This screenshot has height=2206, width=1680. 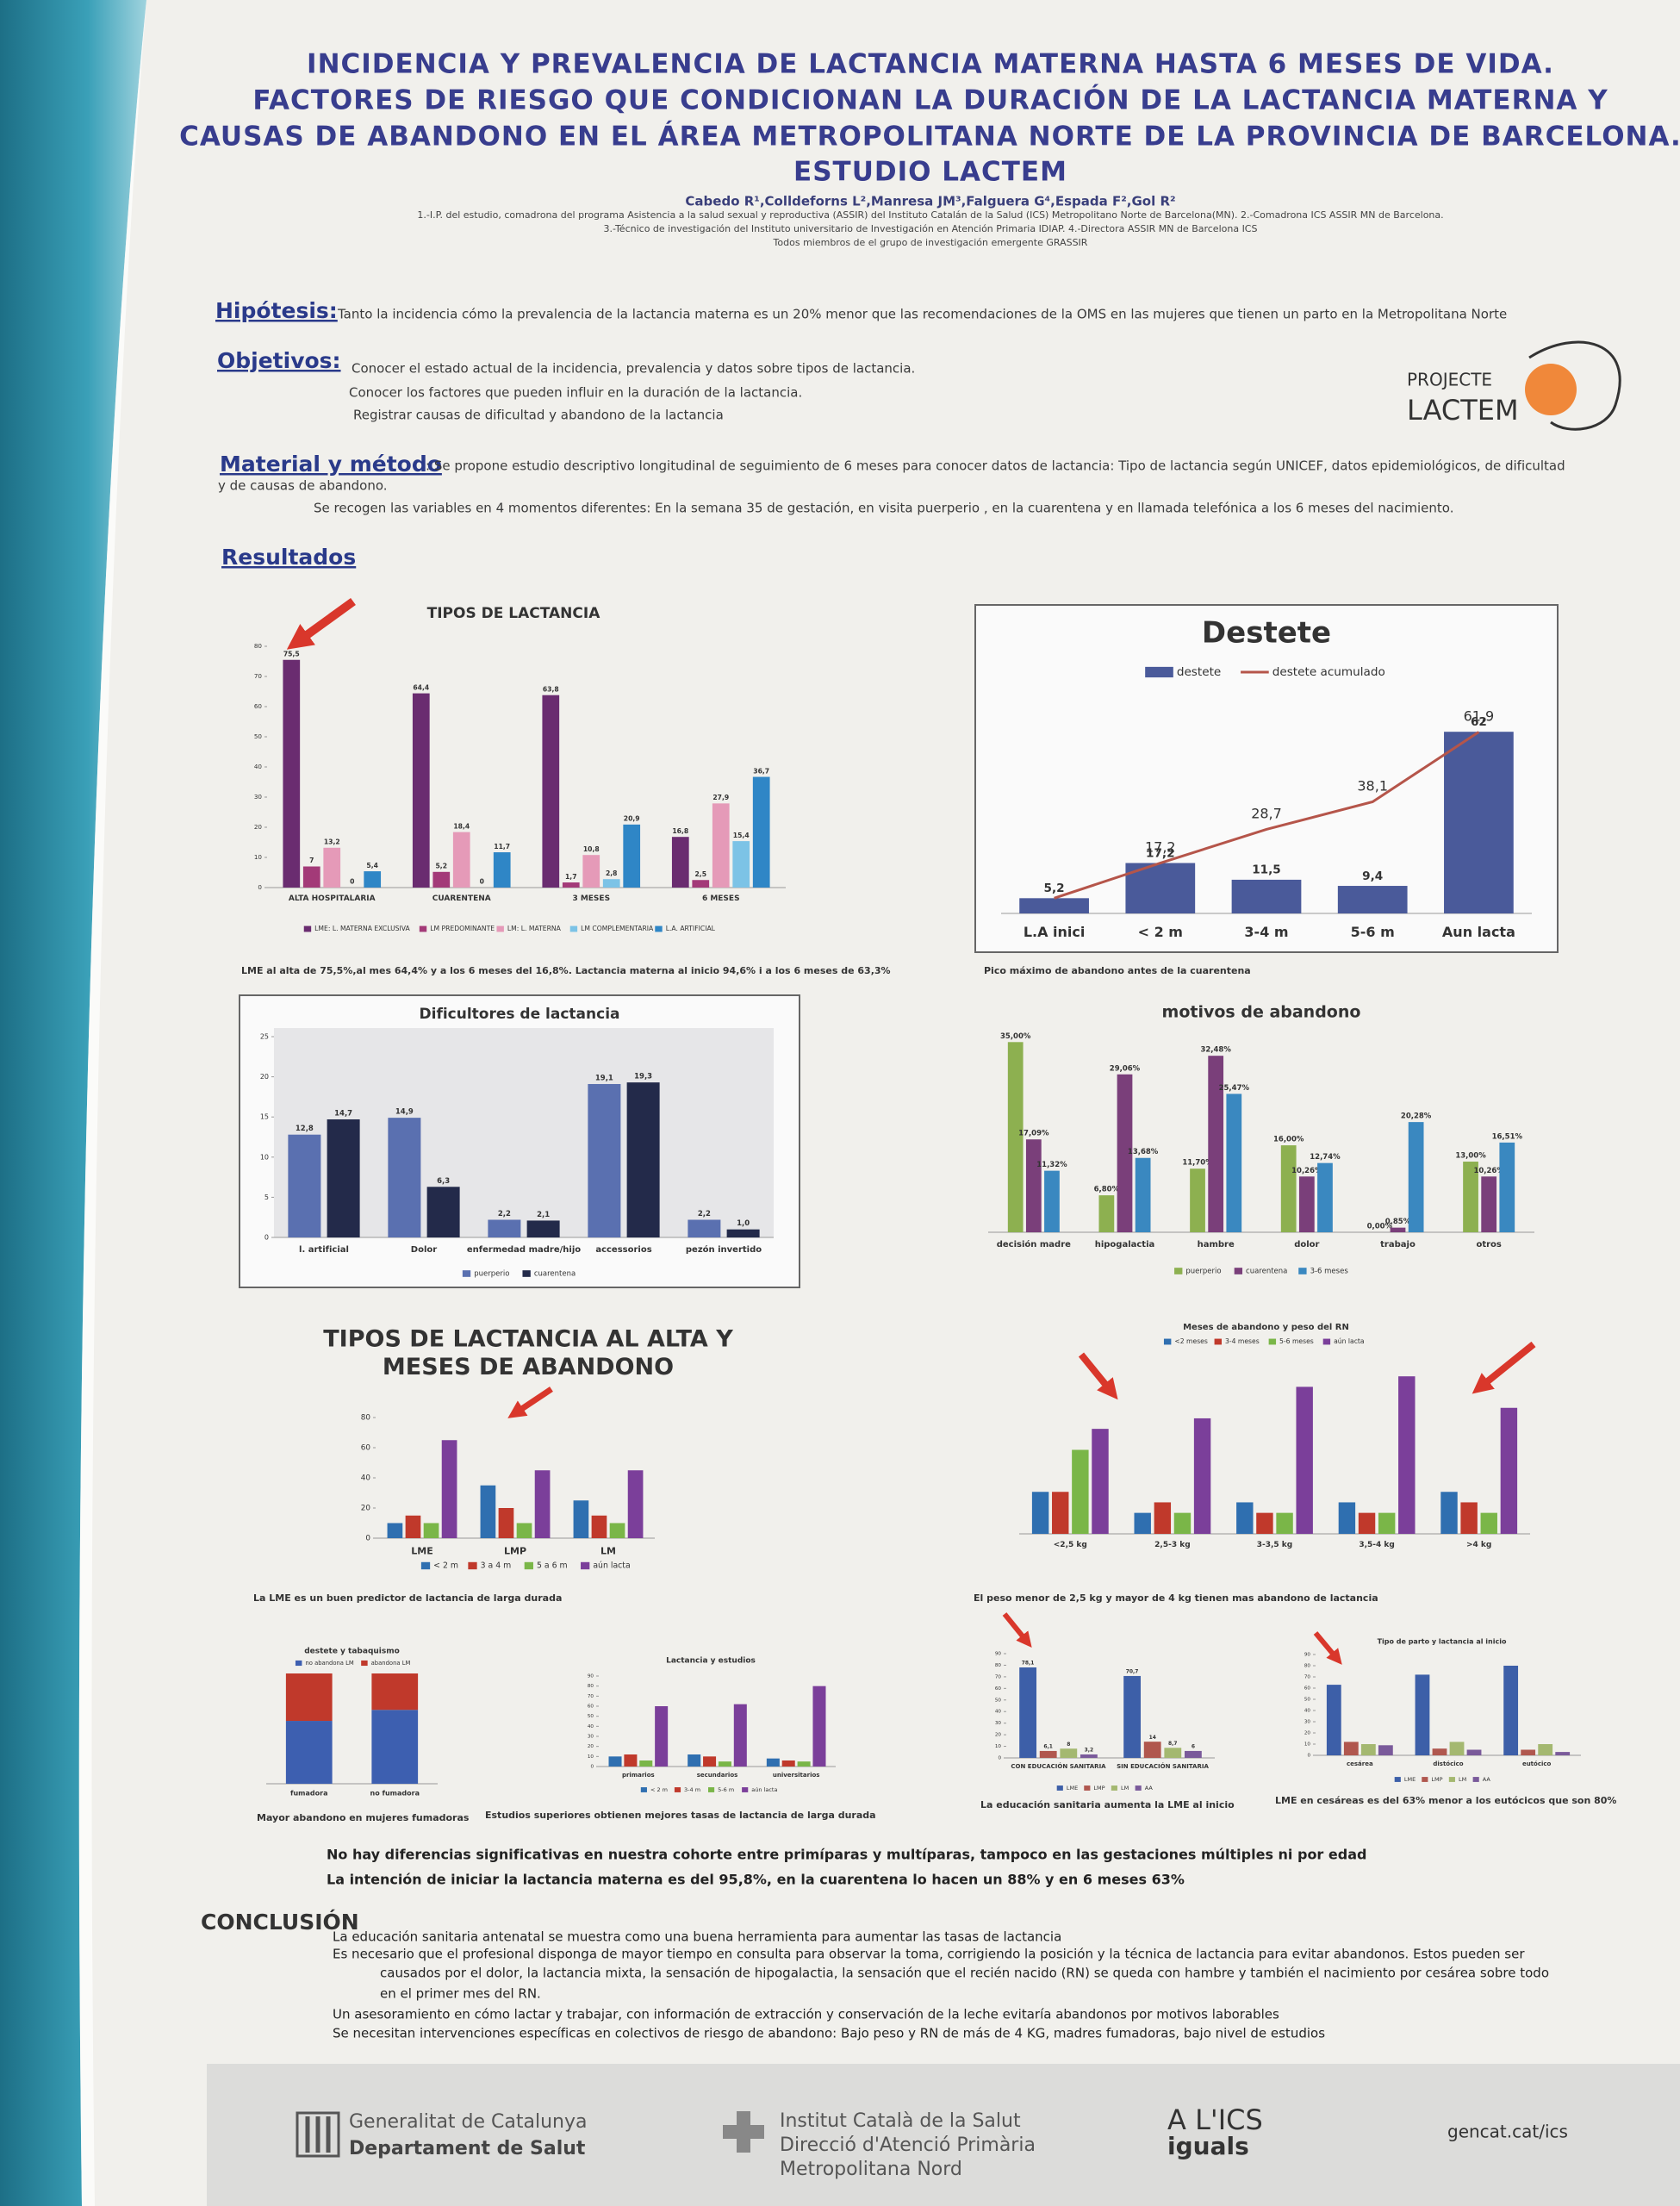 What do you see at coordinates (1508, 1136) in the screenshot?
I see `value-label: 16,51%` at bounding box center [1508, 1136].